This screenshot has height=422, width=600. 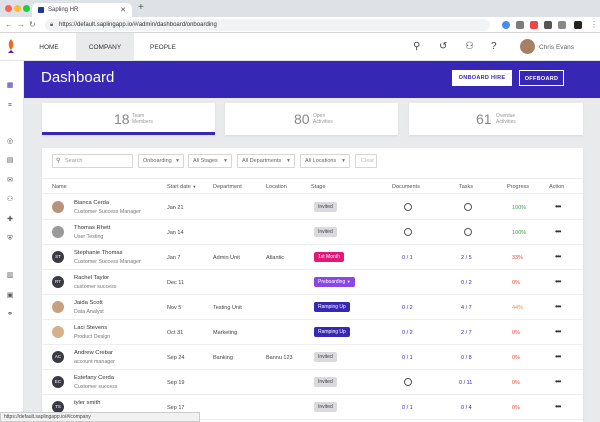 I want to click on stages-select: All Stages ▼, so click(x=210, y=161).